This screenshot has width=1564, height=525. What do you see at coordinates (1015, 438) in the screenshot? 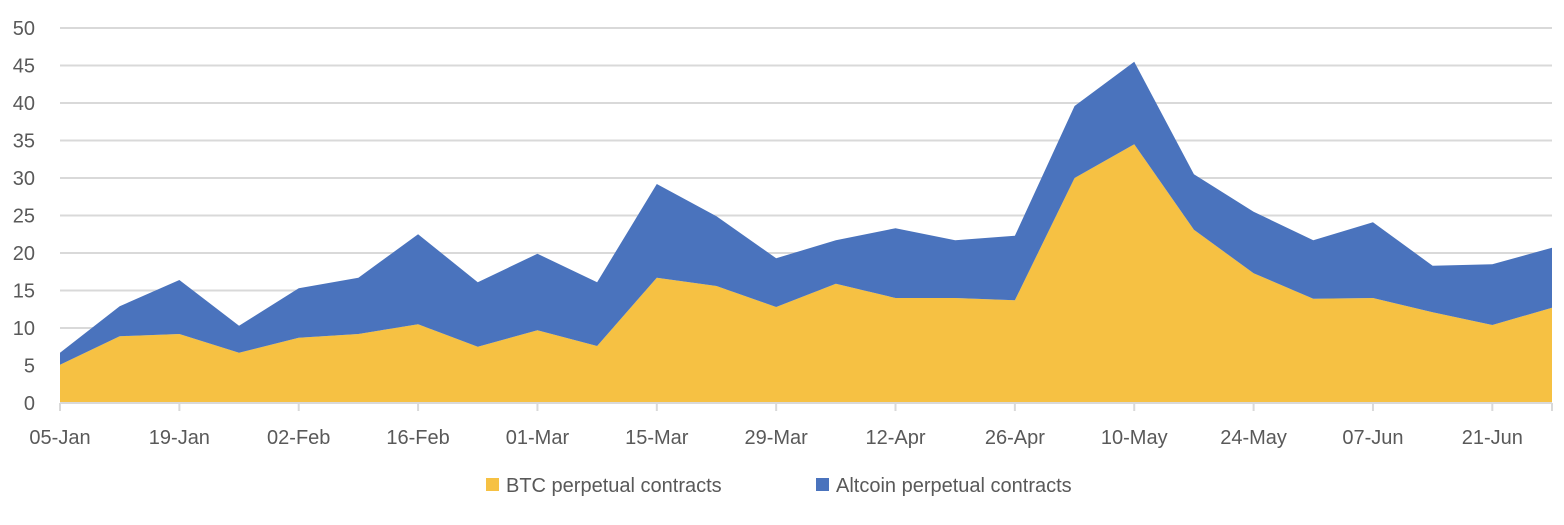
I see `x-tick-label: 26-Apr` at bounding box center [1015, 438].